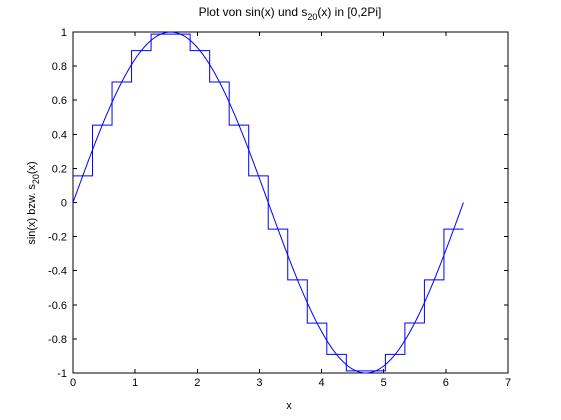  Describe the element at coordinates (59, 135) in the screenshot. I see `y-tick-label: 0.4` at that location.